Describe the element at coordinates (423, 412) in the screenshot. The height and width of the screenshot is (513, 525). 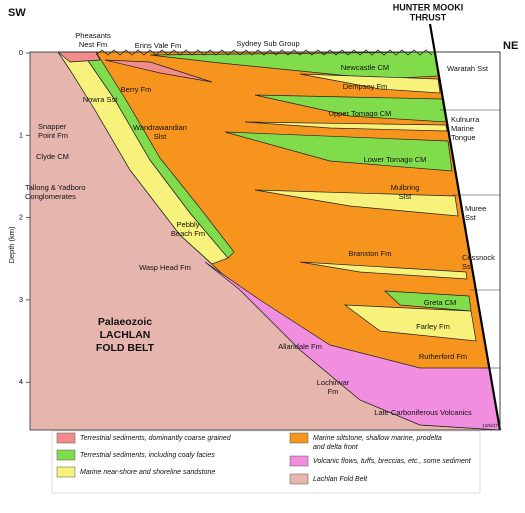
I see `unit-label: Late Carboniferous Volcanics` at that location.